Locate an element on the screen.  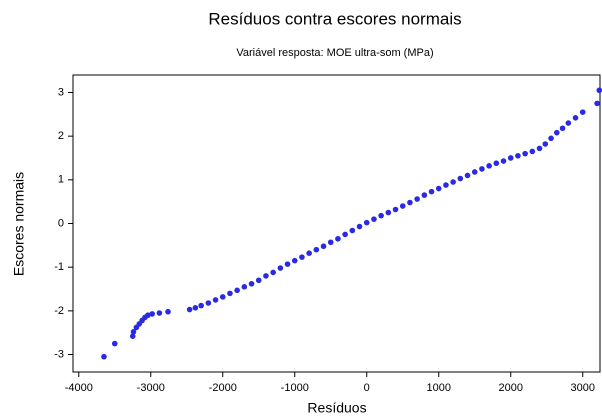
y-tick-label: 1 is located at coordinates (61, 180).